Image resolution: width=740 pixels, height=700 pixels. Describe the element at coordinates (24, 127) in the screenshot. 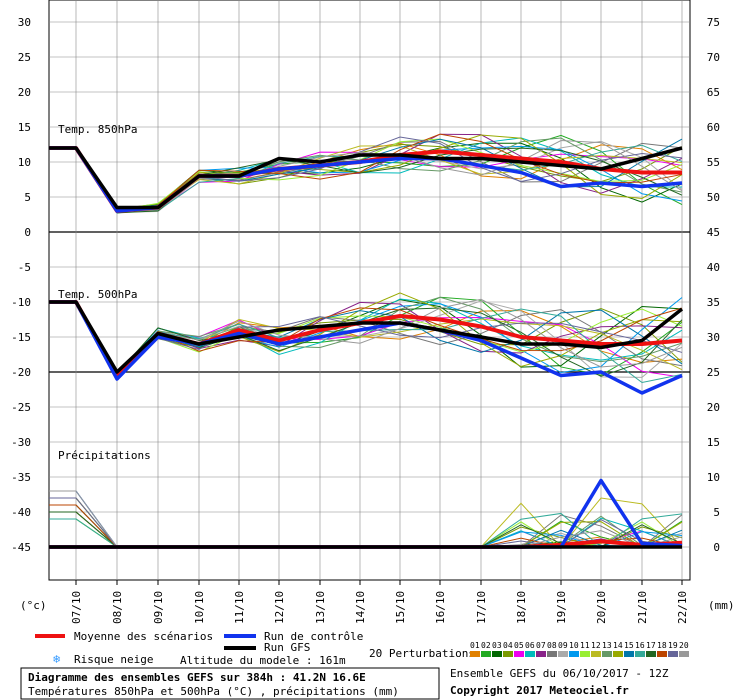

I see `left-tick-label: 15` at that location.